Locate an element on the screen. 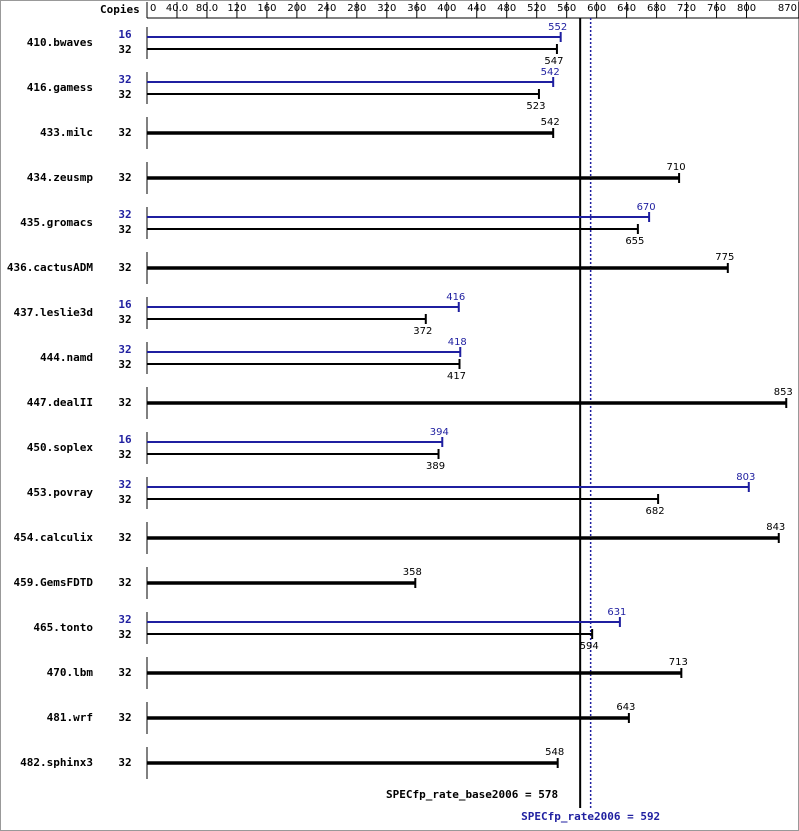 The width and height of the screenshot is (799, 831). value-label: 394 is located at coordinates (439, 432).